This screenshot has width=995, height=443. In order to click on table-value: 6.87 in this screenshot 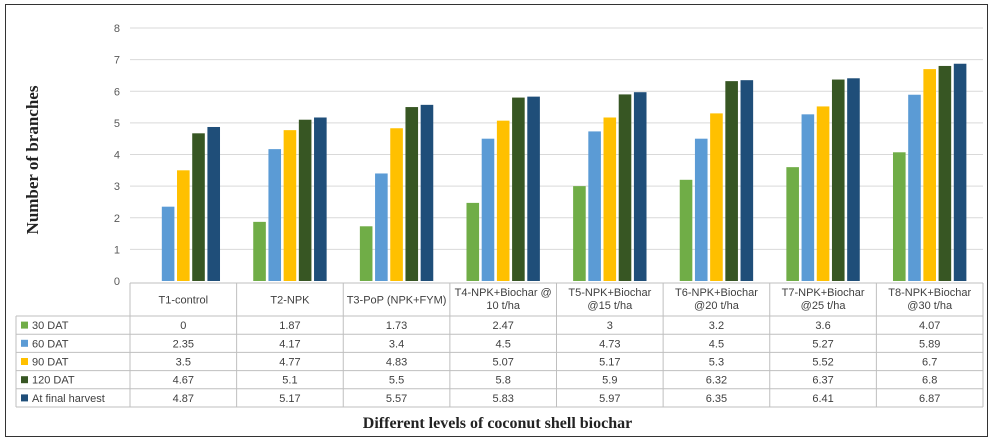, I will do `click(929, 399)`.